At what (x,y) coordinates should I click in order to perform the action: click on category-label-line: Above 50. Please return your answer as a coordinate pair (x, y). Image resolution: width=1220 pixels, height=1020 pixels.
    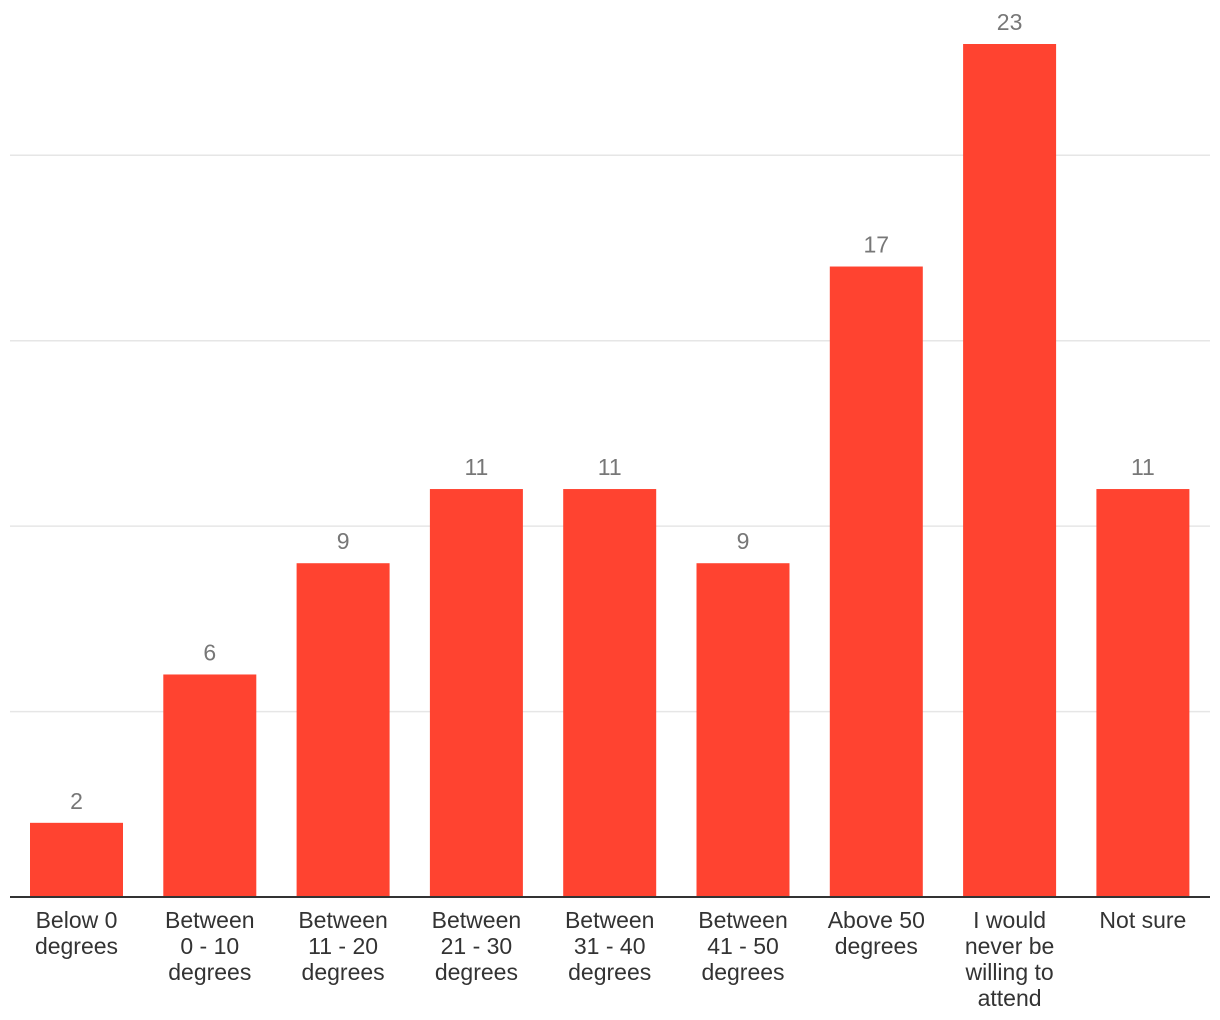
    Looking at the image, I should click on (876, 920).